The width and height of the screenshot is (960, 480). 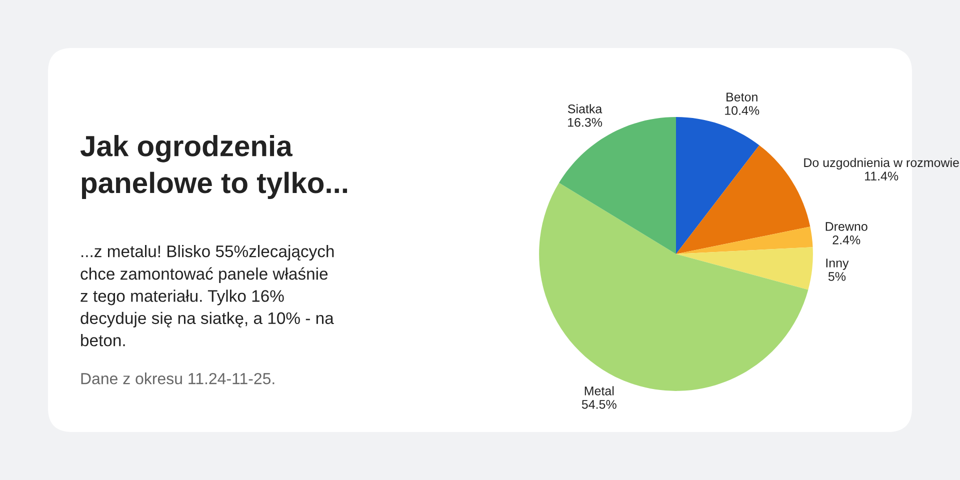 What do you see at coordinates (846, 239) in the screenshot?
I see `data-label: 2.4%` at bounding box center [846, 239].